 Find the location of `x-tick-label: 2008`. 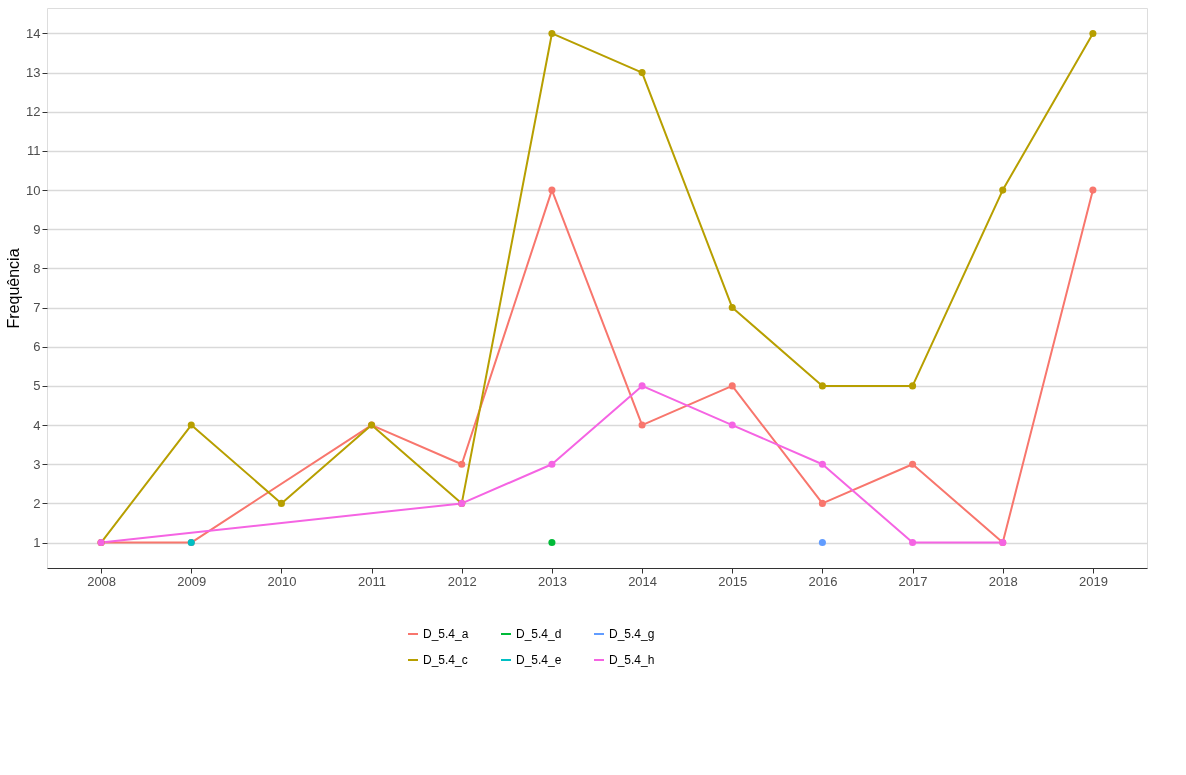

x-tick-label: 2008 is located at coordinates (102, 581).